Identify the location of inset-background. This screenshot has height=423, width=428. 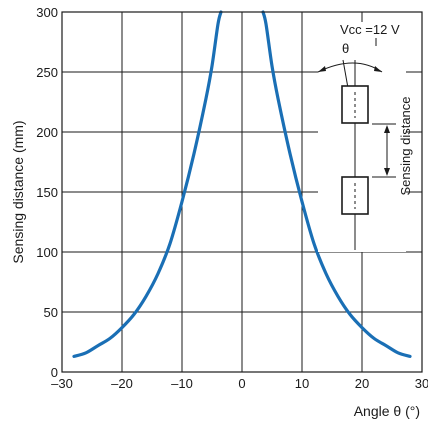
(362, 137).